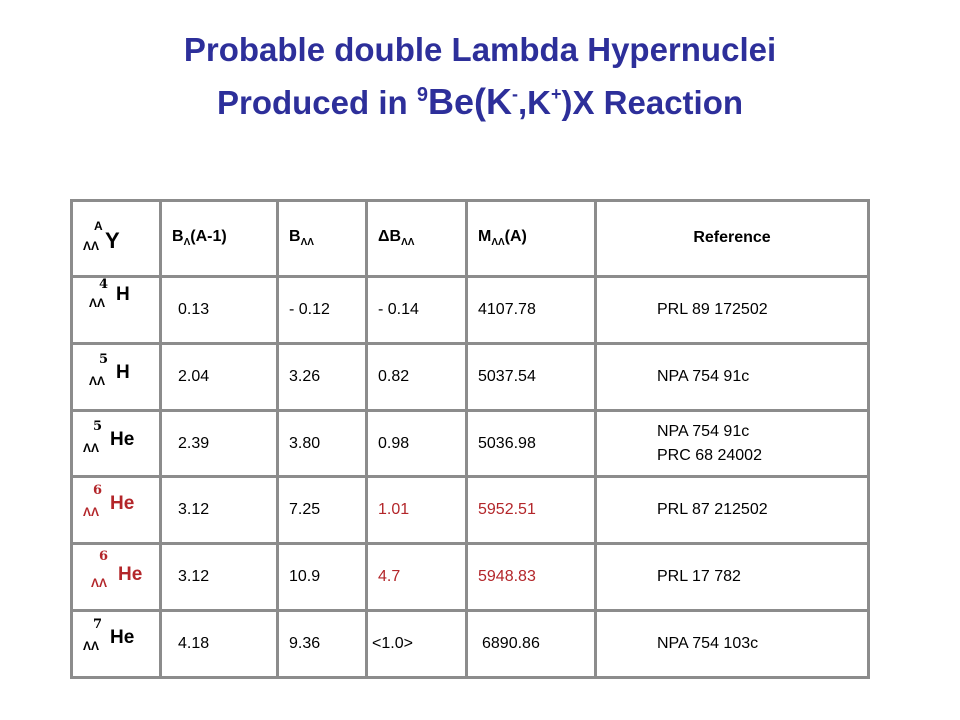  I want to click on cell-delta-b: 0.82, so click(416, 376).